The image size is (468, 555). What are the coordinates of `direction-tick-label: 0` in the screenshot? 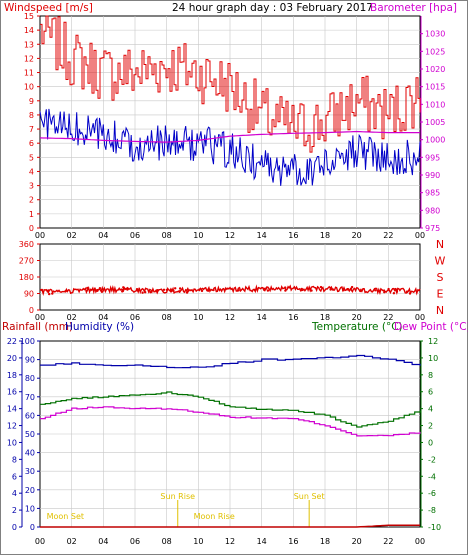 It's located at (31, 310).